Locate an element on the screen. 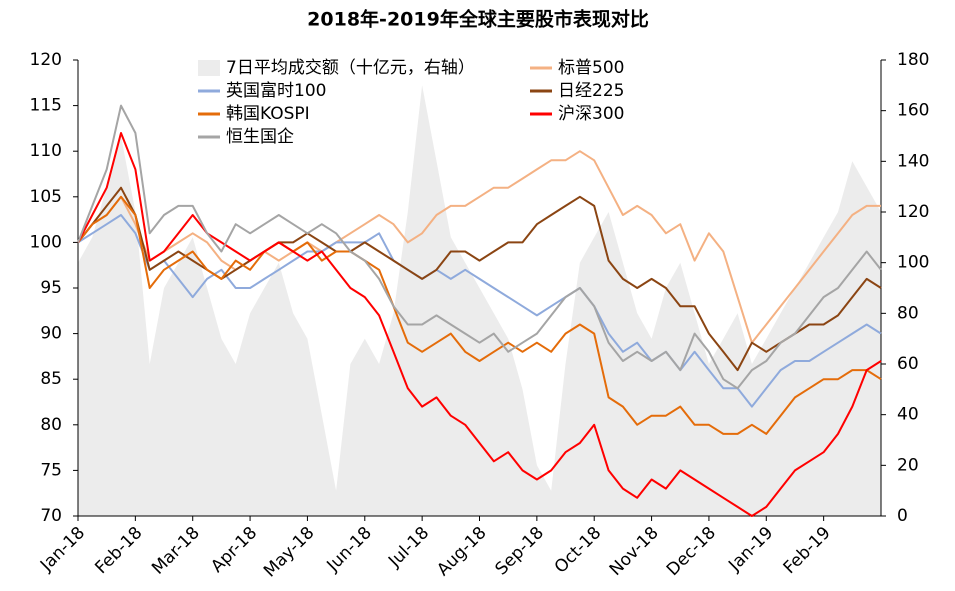 The width and height of the screenshot is (955, 591). x-tick-label: Apr-18 is located at coordinates (234, 550).